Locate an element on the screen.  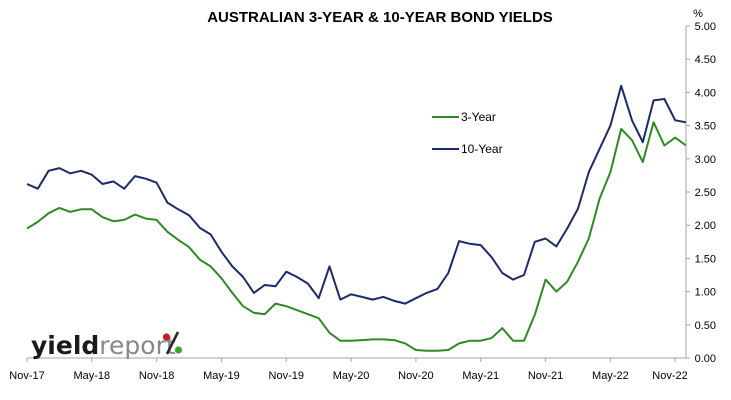
y-axis-unit: % is located at coordinates (698, 14).